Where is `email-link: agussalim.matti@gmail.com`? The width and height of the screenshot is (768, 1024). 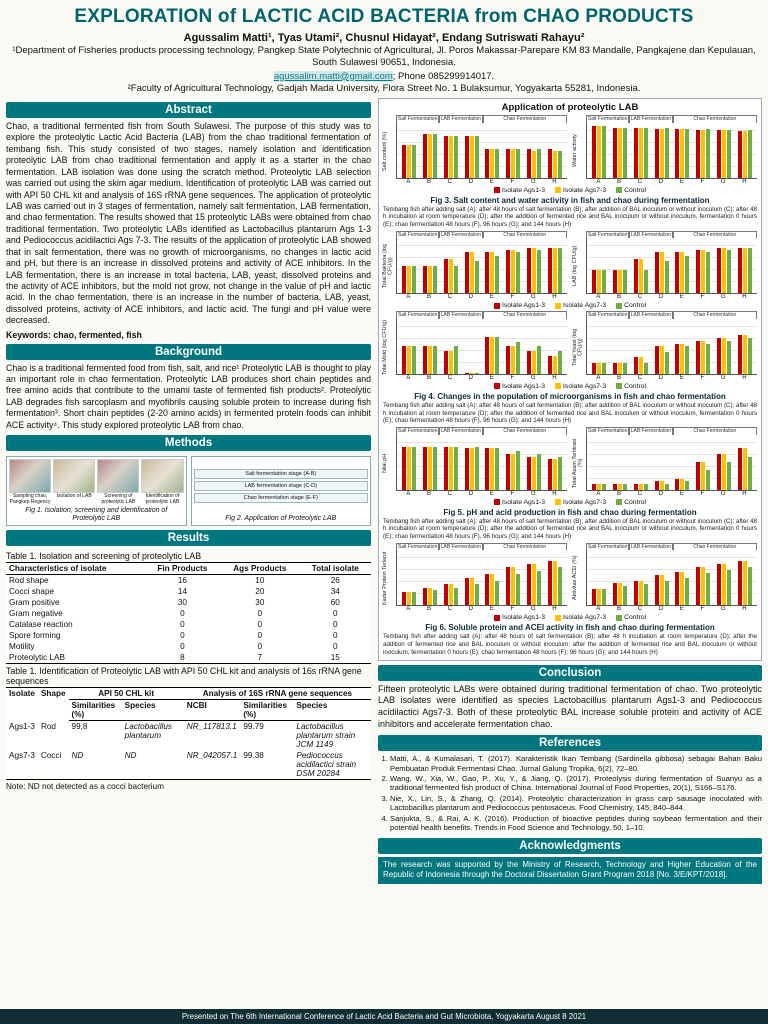
email-link: agussalim.matti@gmail.com is located at coordinates (333, 76).